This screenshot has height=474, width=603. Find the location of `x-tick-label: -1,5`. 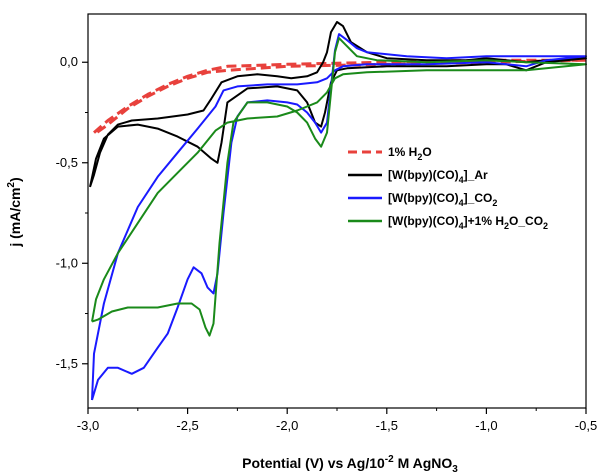

x-tick-label: -1,5 is located at coordinates (387, 425).